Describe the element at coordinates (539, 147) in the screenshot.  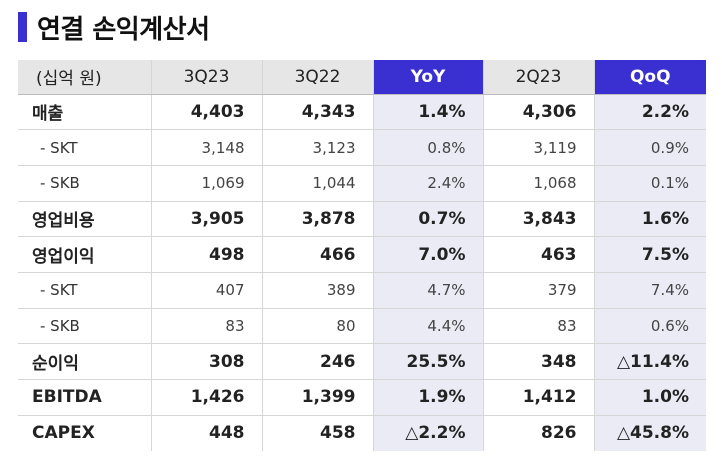
I see `value-2q23: 3,119` at that location.